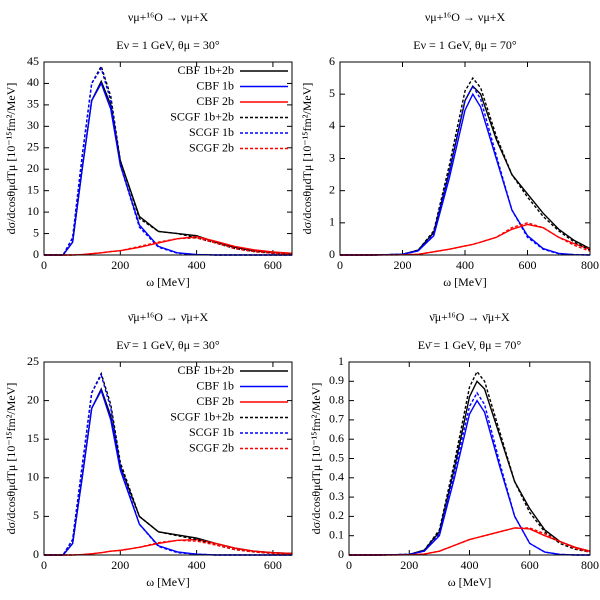  What do you see at coordinates (168, 45) in the screenshot?
I see `chart-subtitle: Eν = 1 GeV, θμ = 30°` at bounding box center [168, 45].